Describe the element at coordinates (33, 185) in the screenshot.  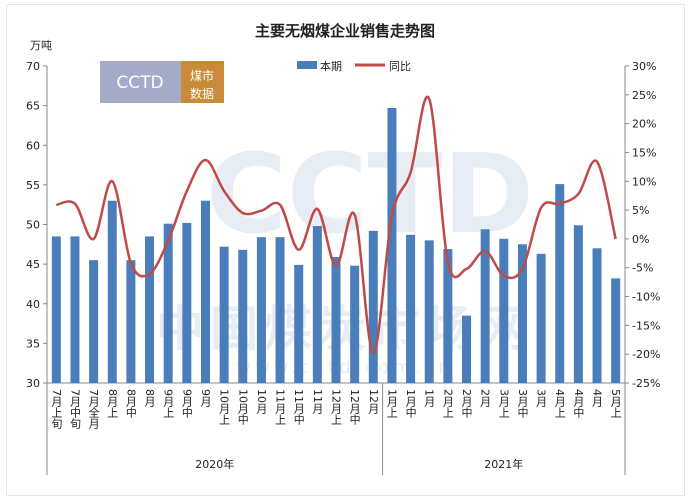
I see `y-tick-label: 55` at that location.